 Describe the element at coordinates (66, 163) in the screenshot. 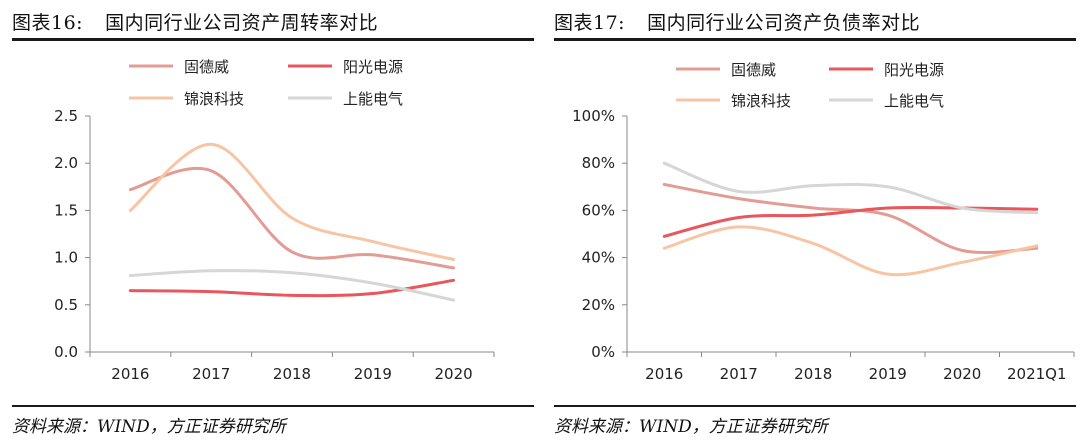

I see `y-tick-label: 2.0` at that location.